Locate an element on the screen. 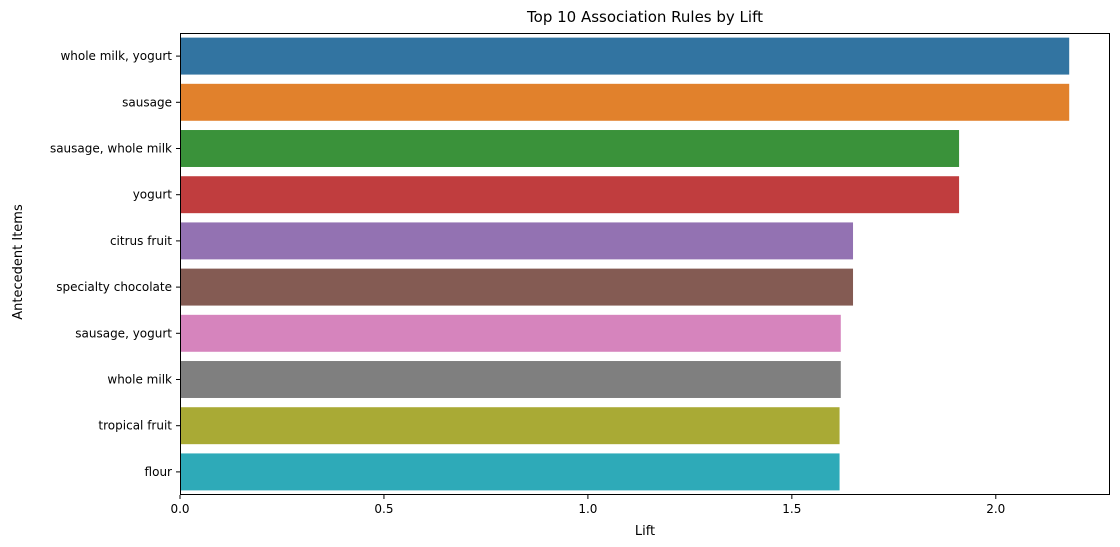 The image size is (1120, 547). x-axis-ticks: 0.0 0.5 1.0 1.5 2.0 is located at coordinates (587, 505).